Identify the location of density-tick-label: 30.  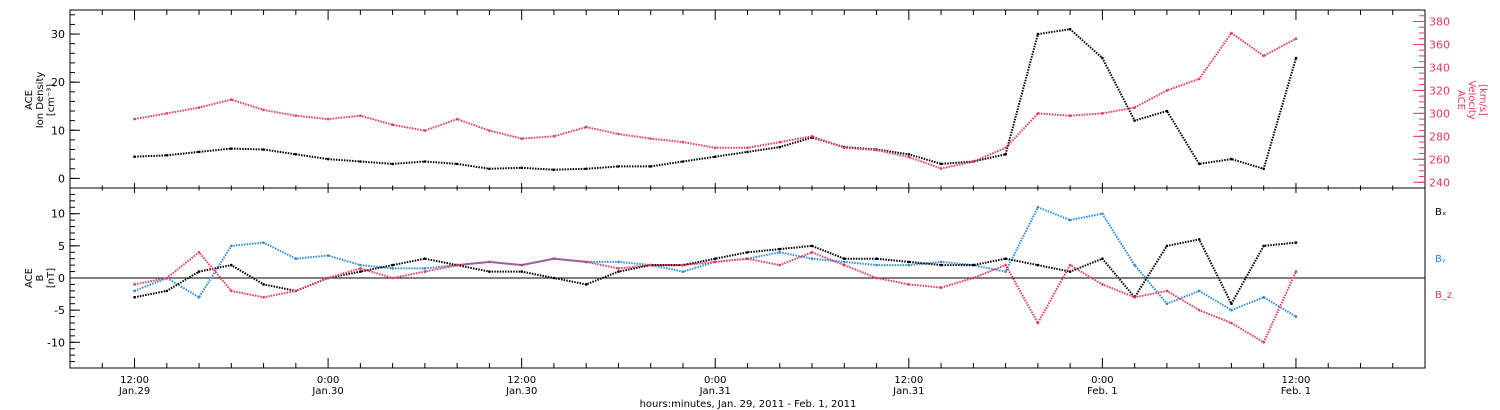
(58, 34).